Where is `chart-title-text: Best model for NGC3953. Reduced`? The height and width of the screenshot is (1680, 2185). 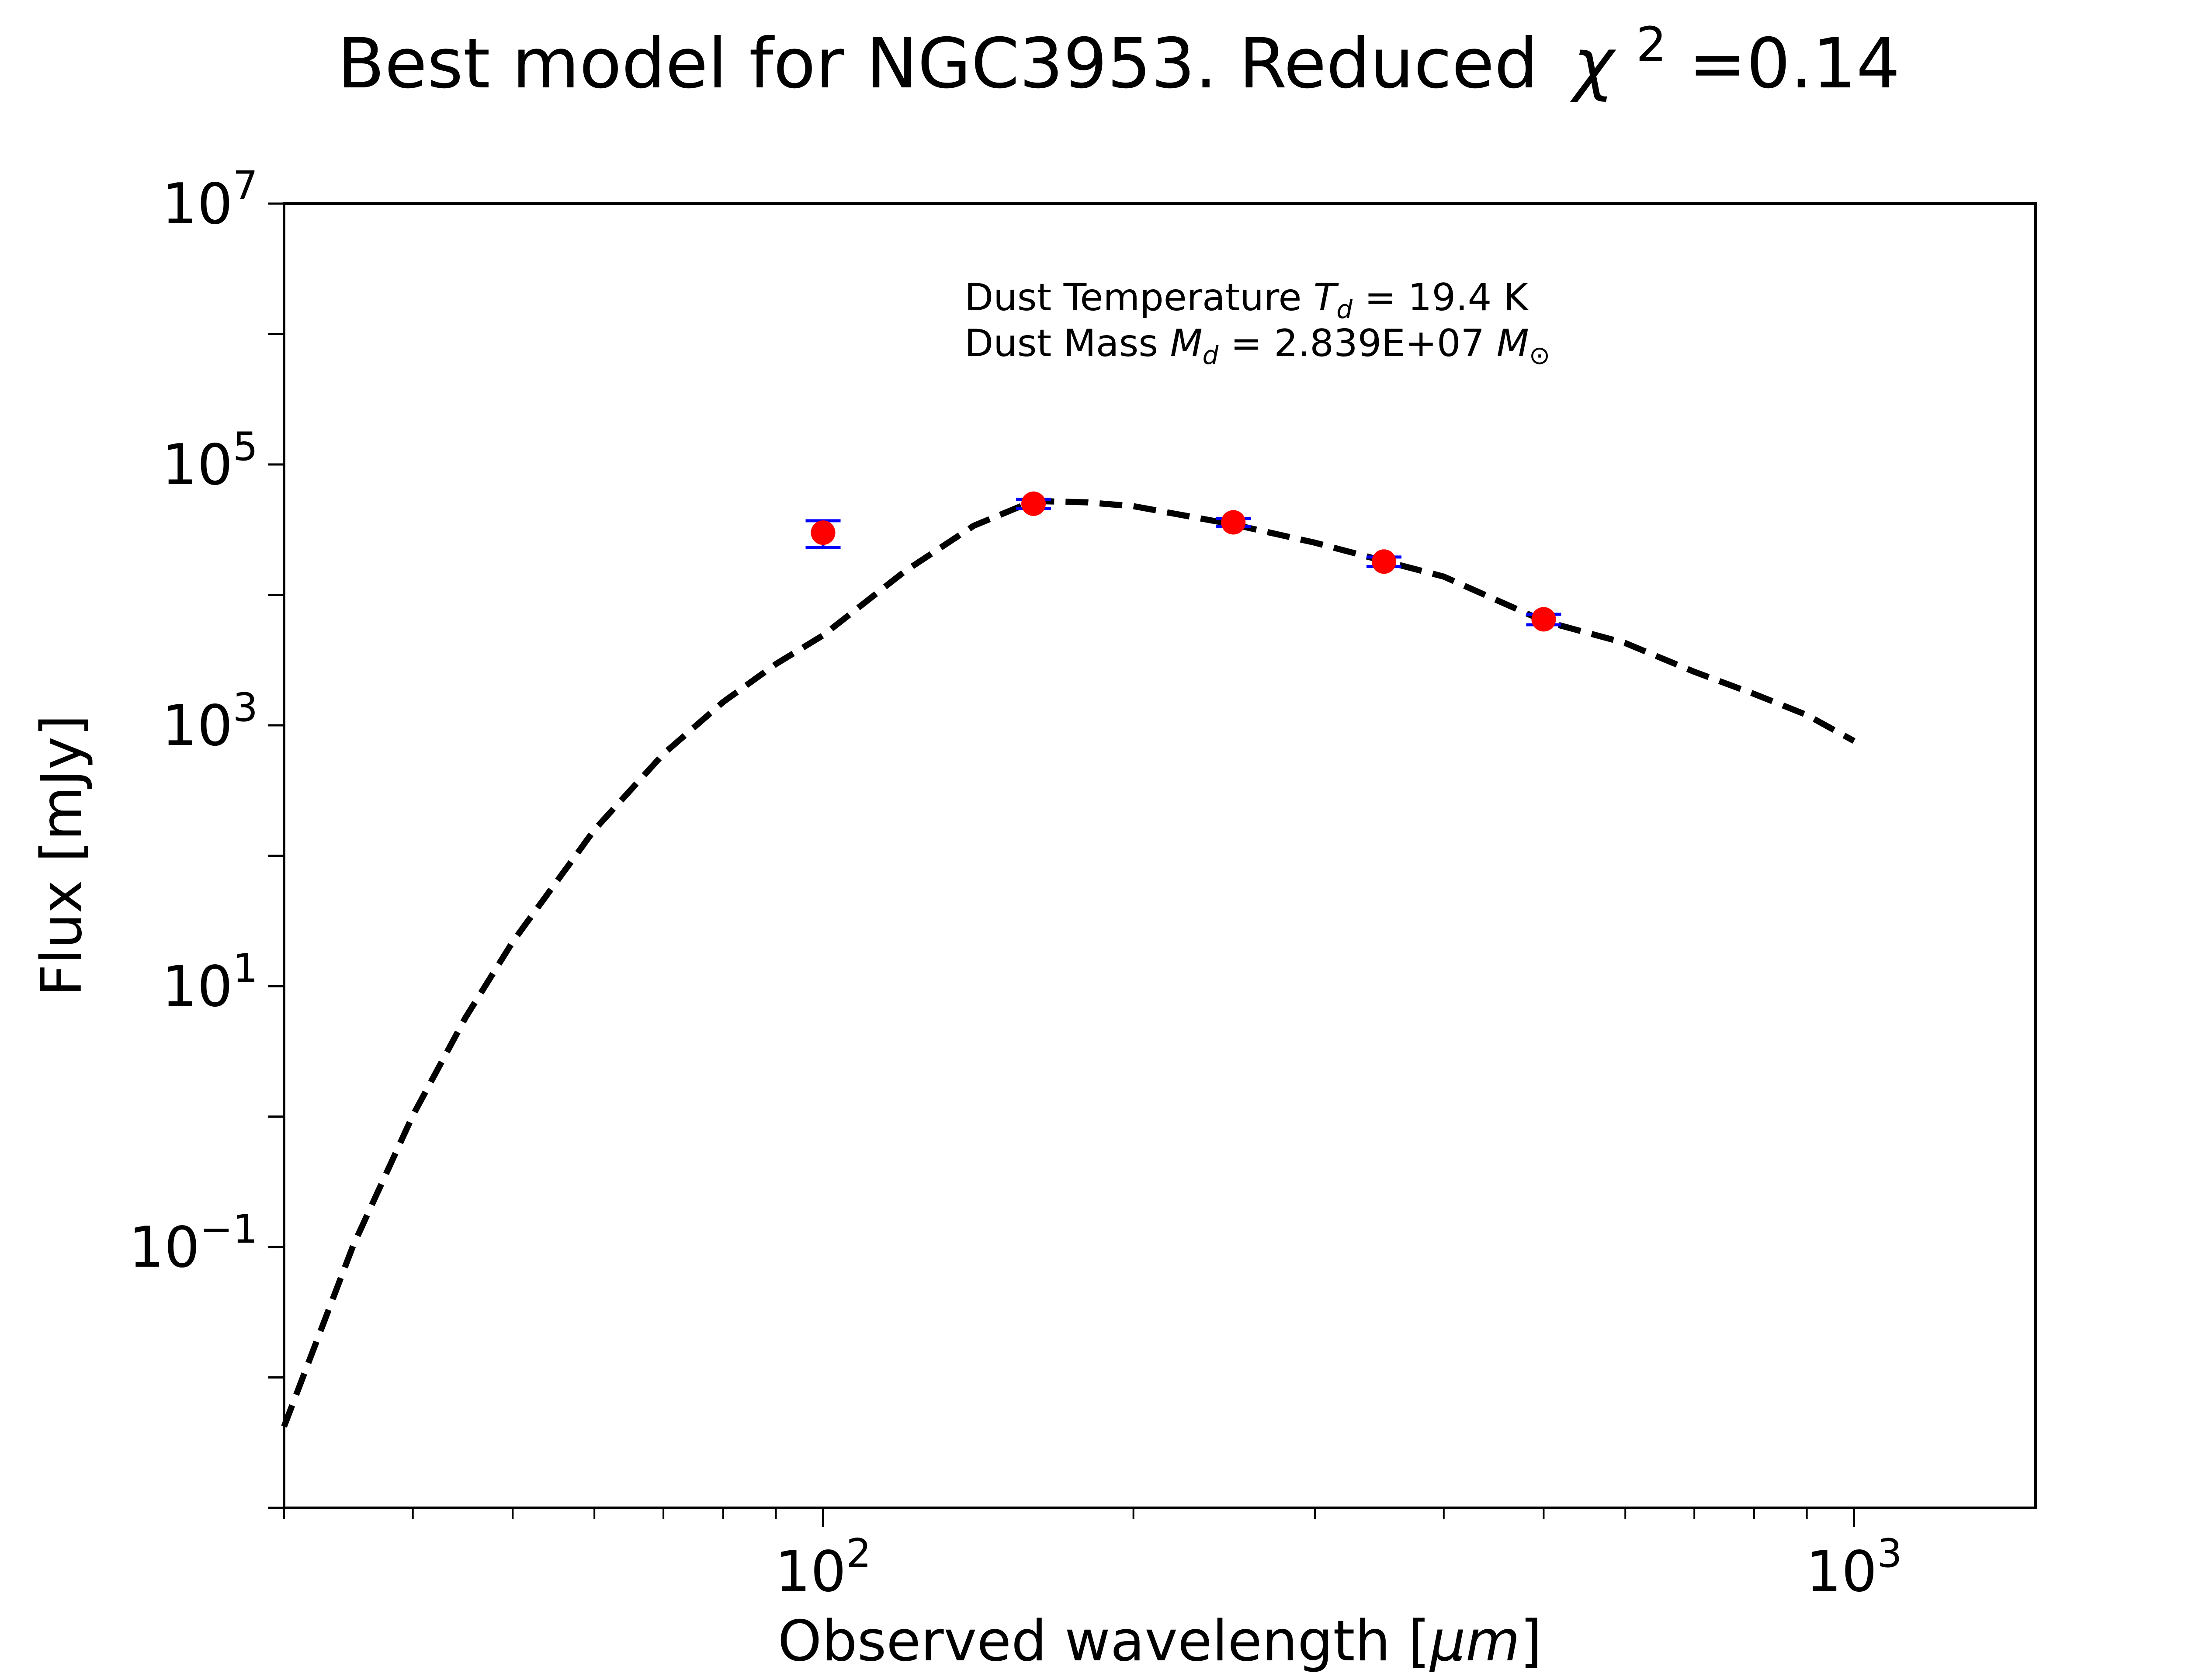 chart-title-text: Best model for NGC3953. Reduced is located at coordinates (938, 64).